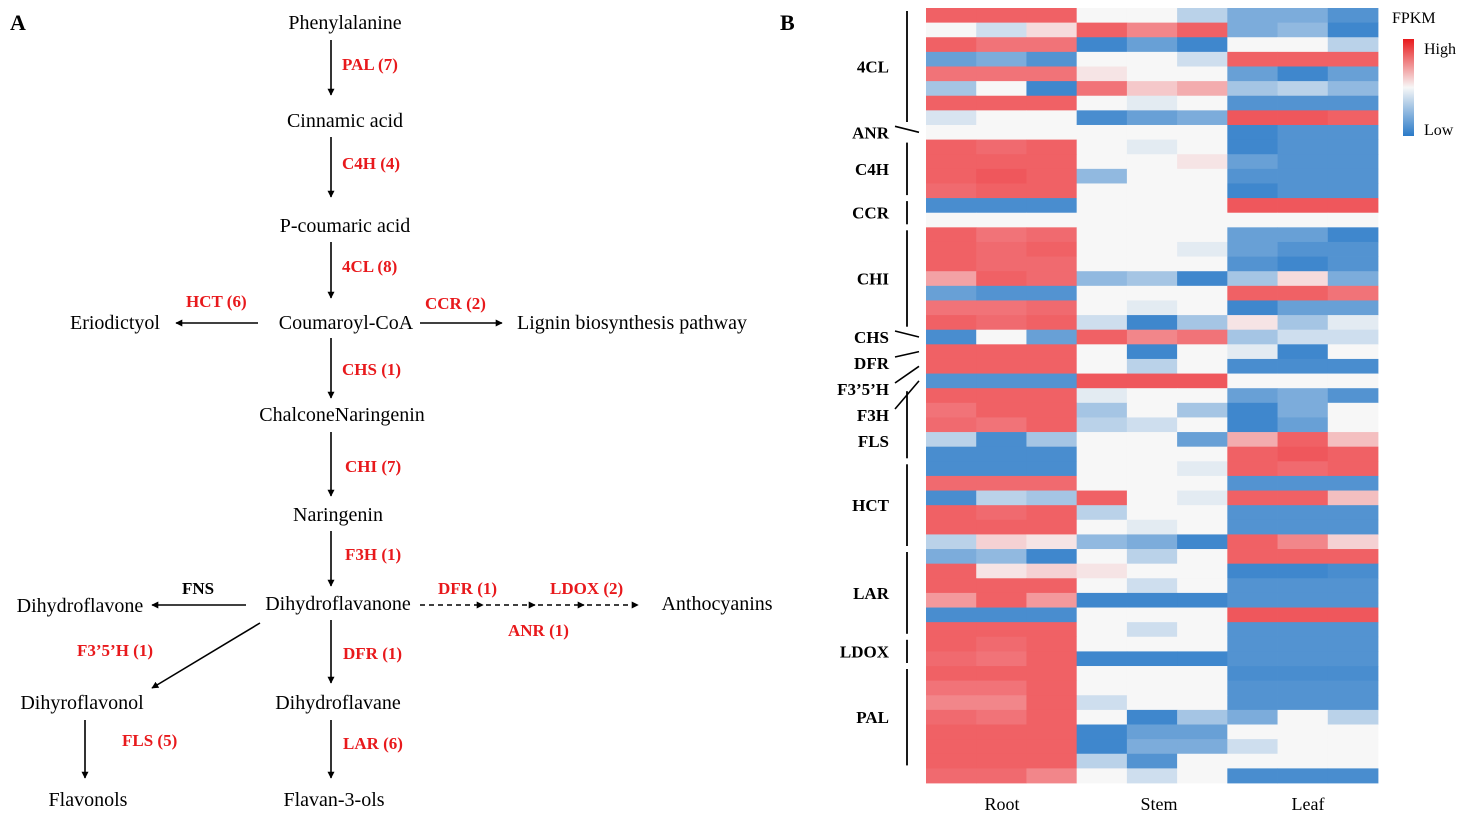  Describe the element at coordinates (149, 740) in the screenshot. I see `enzyme-fls: FLS (5)` at that location.